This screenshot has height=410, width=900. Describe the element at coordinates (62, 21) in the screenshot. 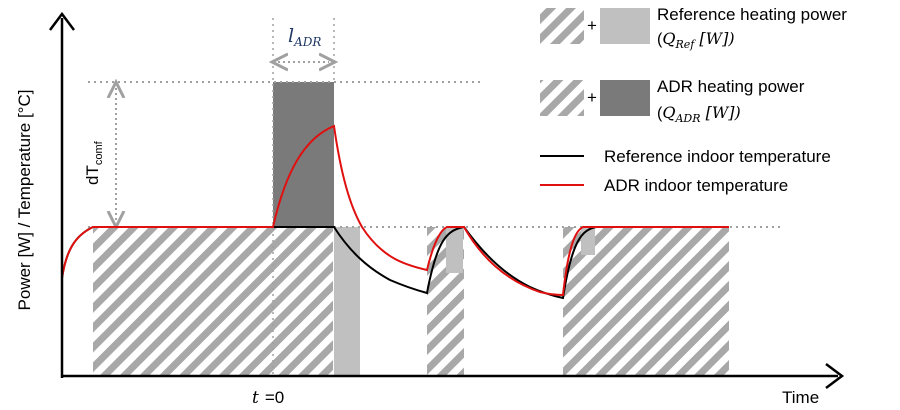

I see `y-axis-arrowhead` at that location.